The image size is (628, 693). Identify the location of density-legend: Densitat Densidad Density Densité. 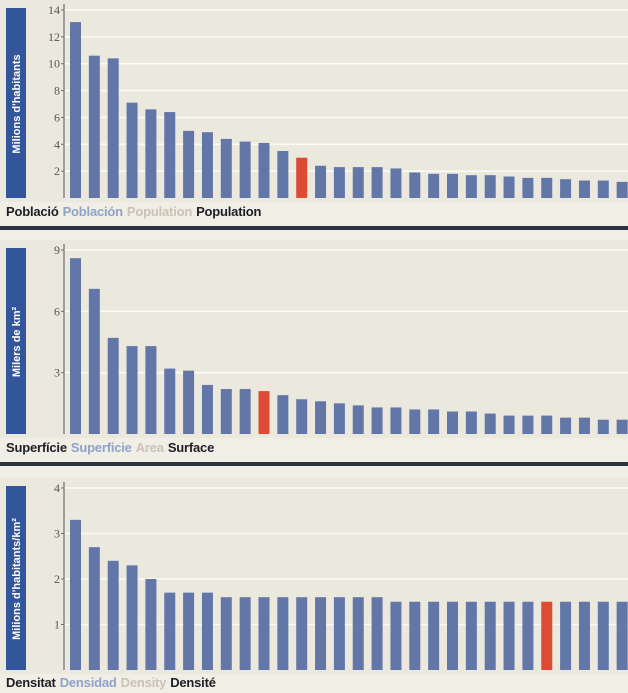
(113, 682).